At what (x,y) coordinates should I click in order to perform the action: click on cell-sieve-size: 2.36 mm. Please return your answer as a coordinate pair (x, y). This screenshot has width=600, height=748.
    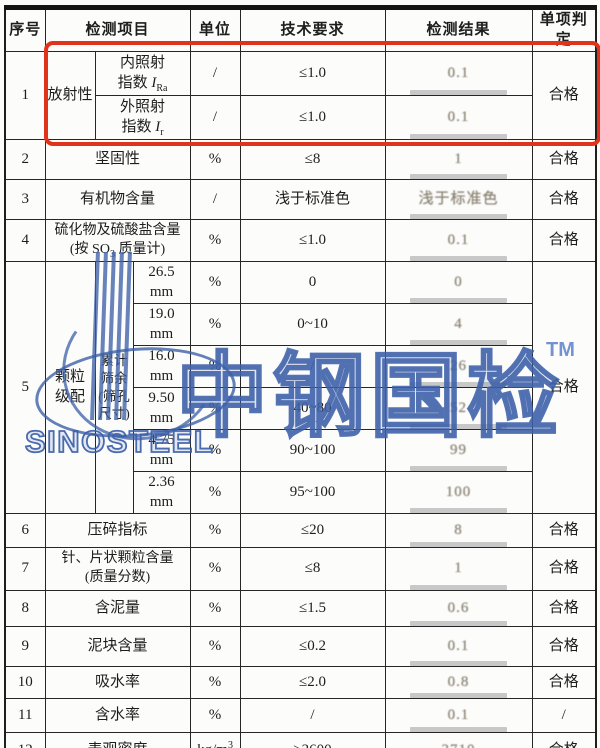
    Looking at the image, I should click on (161, 492).